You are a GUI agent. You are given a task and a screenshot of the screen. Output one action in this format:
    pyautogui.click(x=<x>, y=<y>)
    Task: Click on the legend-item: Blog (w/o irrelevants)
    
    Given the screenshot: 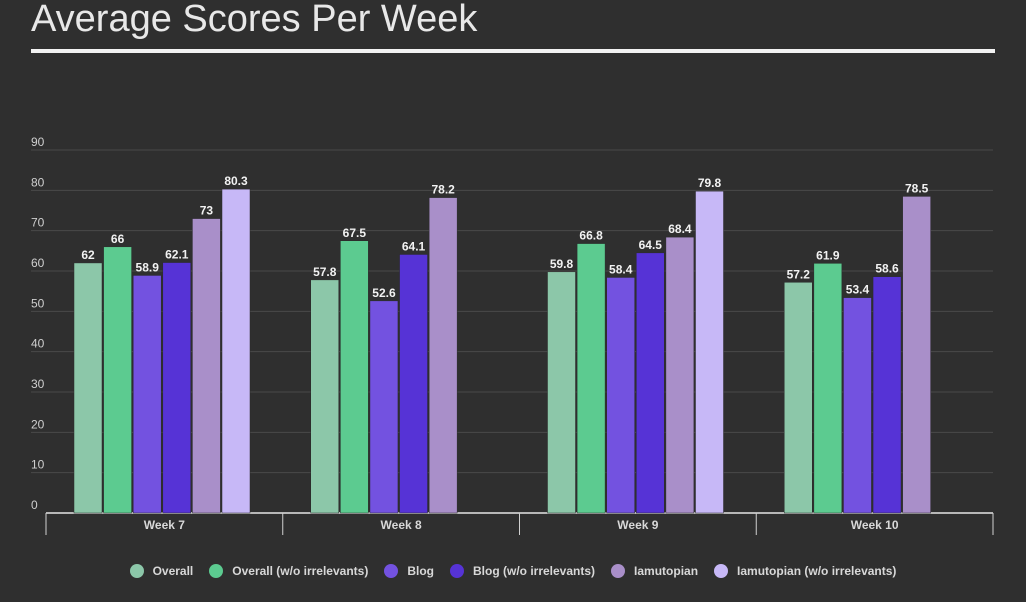 What is the action you would take?
    pyautogui.click(x=522, y=571)
    